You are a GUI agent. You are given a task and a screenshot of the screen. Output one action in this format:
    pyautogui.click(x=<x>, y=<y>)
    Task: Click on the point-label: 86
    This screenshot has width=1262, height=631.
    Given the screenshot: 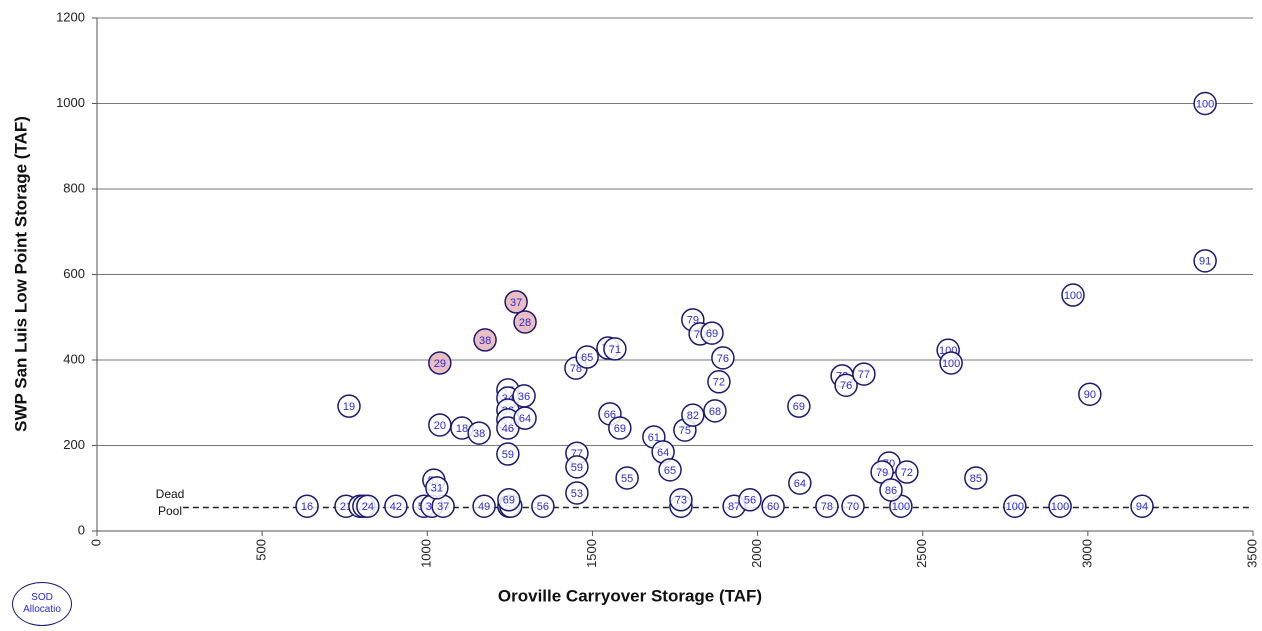 What is the action you would take?
    pyautogui.click(x=891, y=491)
    